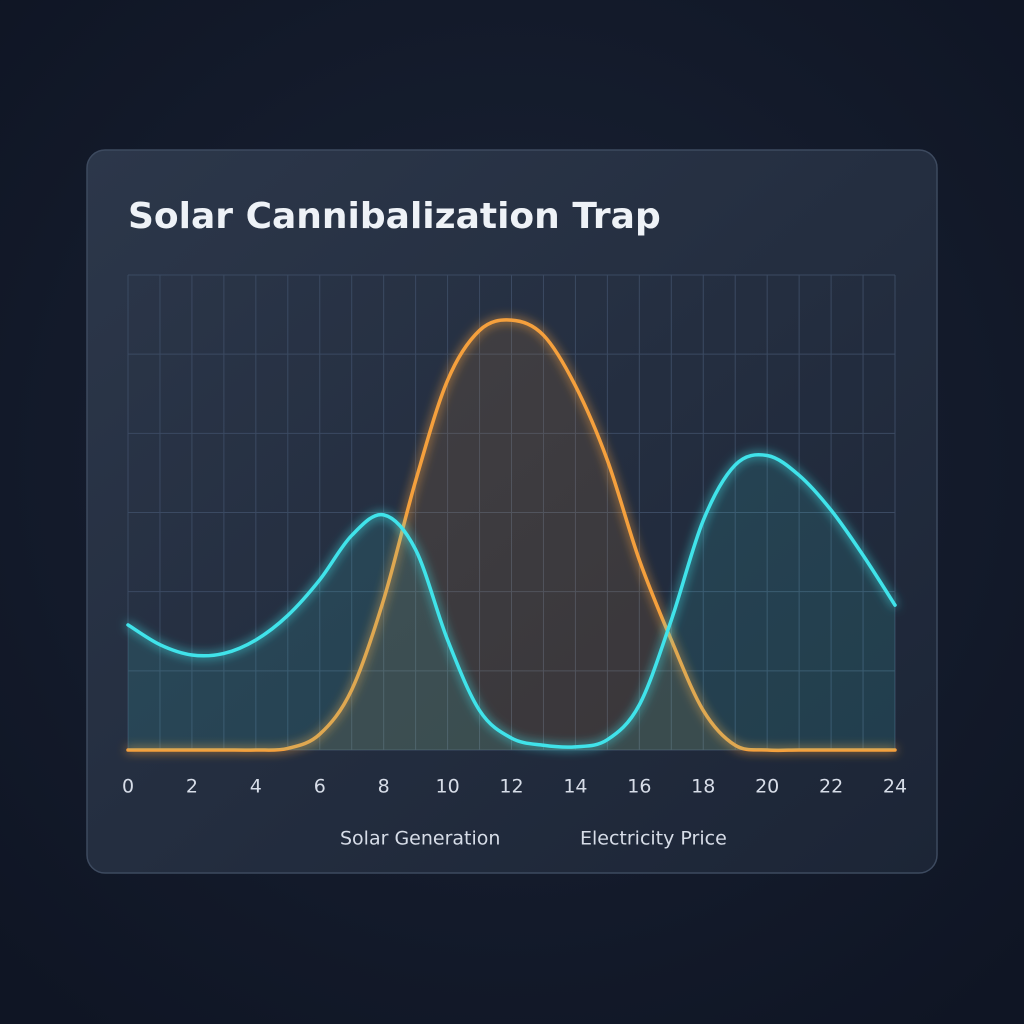 This screenshot has height=1024, width=1024. What do you see at coordinates (256, 787) in the screenshot?
I see `x-tick-label: 4` at bounding box center [256, 787].